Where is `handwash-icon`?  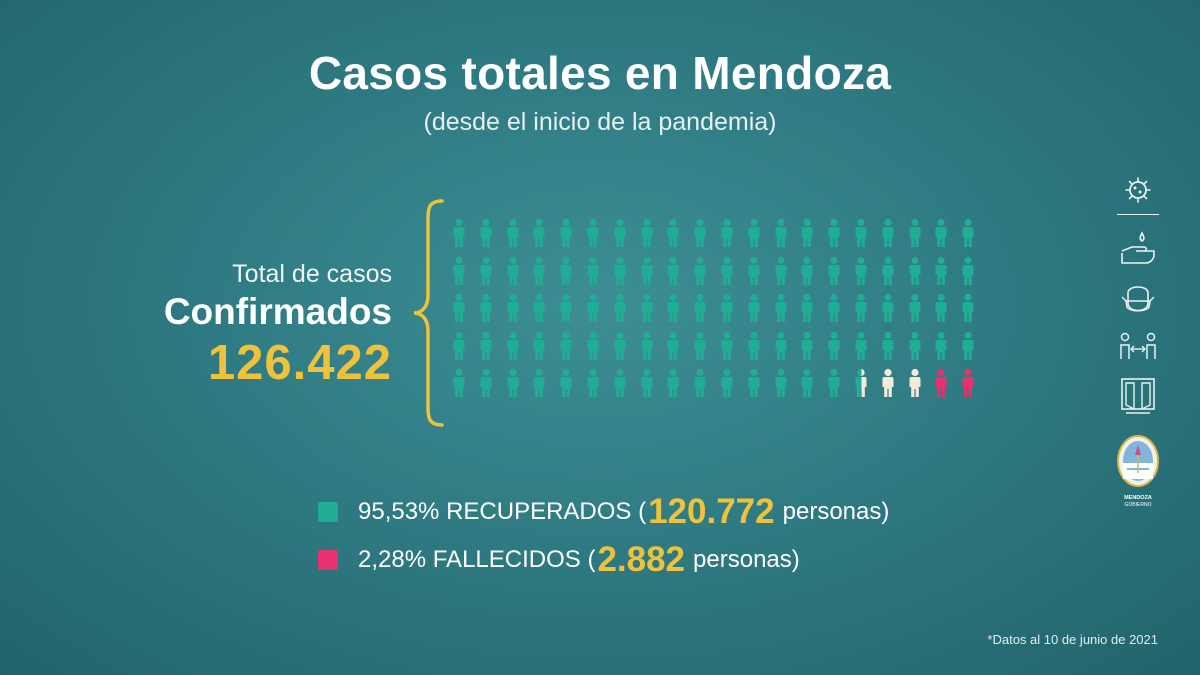
handwash-icon is located at coordinates (1138, 247).